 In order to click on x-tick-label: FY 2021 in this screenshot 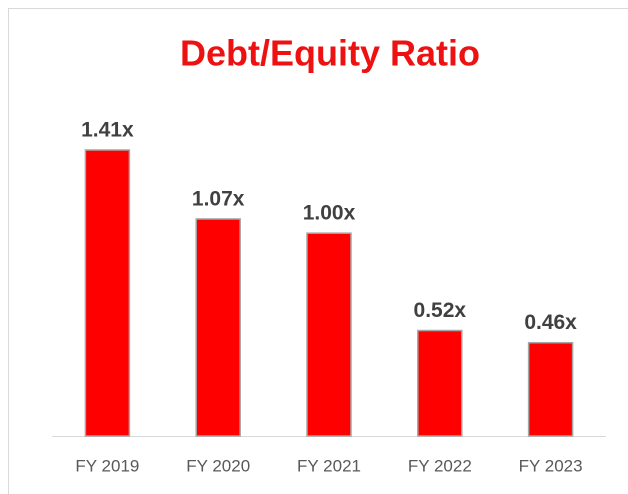, I will do `click(329, 465)`.